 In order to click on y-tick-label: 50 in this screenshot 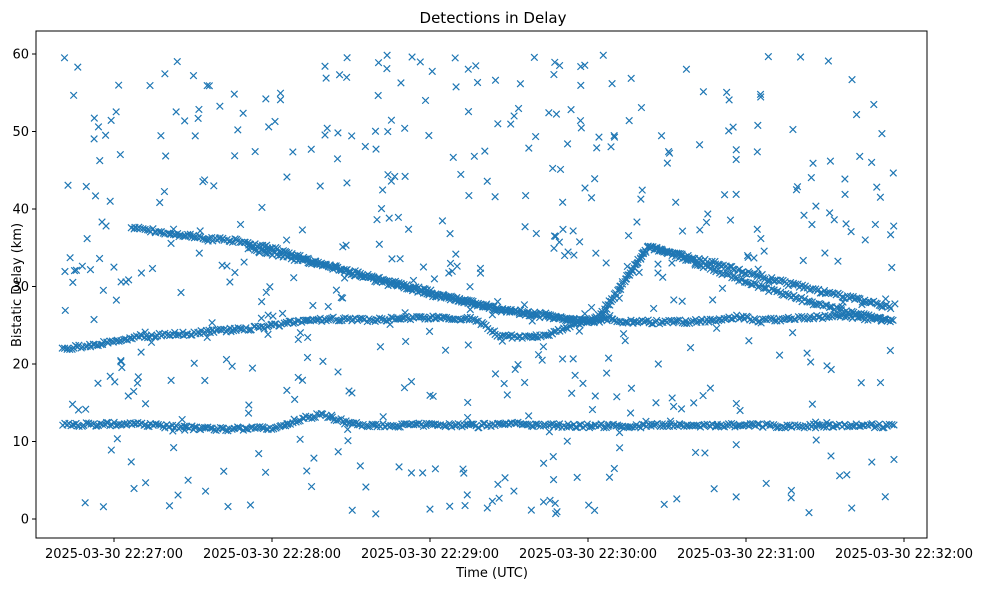, I will do `click(20, 132)`.